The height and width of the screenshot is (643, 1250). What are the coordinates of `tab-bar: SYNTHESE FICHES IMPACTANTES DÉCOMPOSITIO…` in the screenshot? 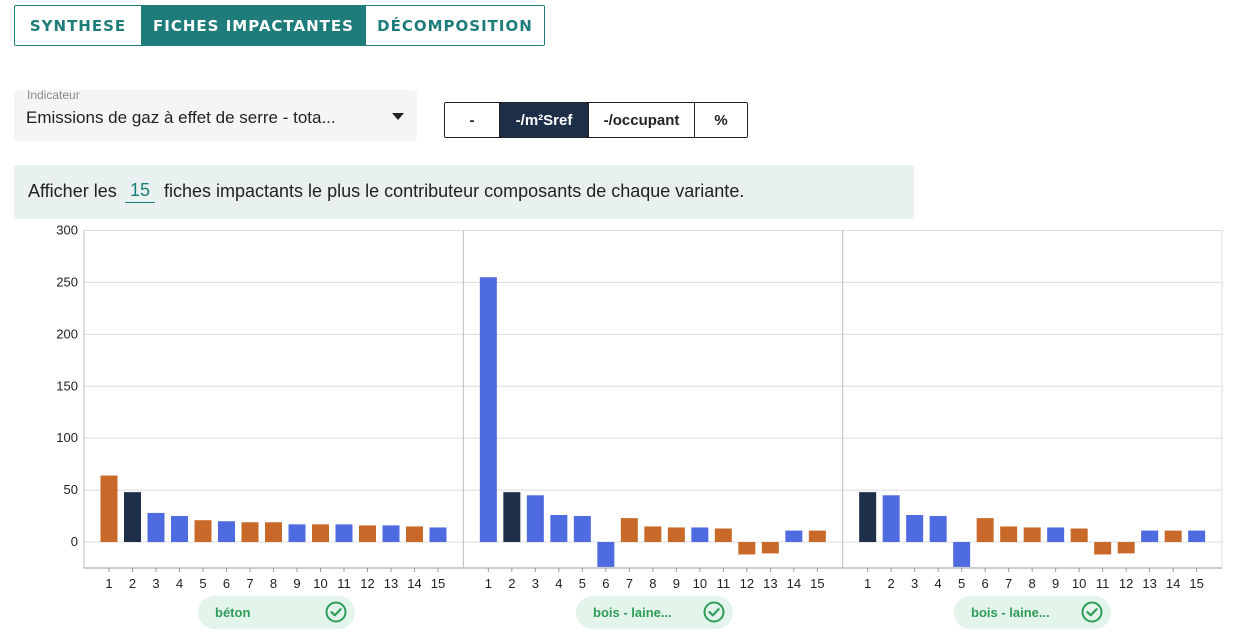 It's located at (279, 25).